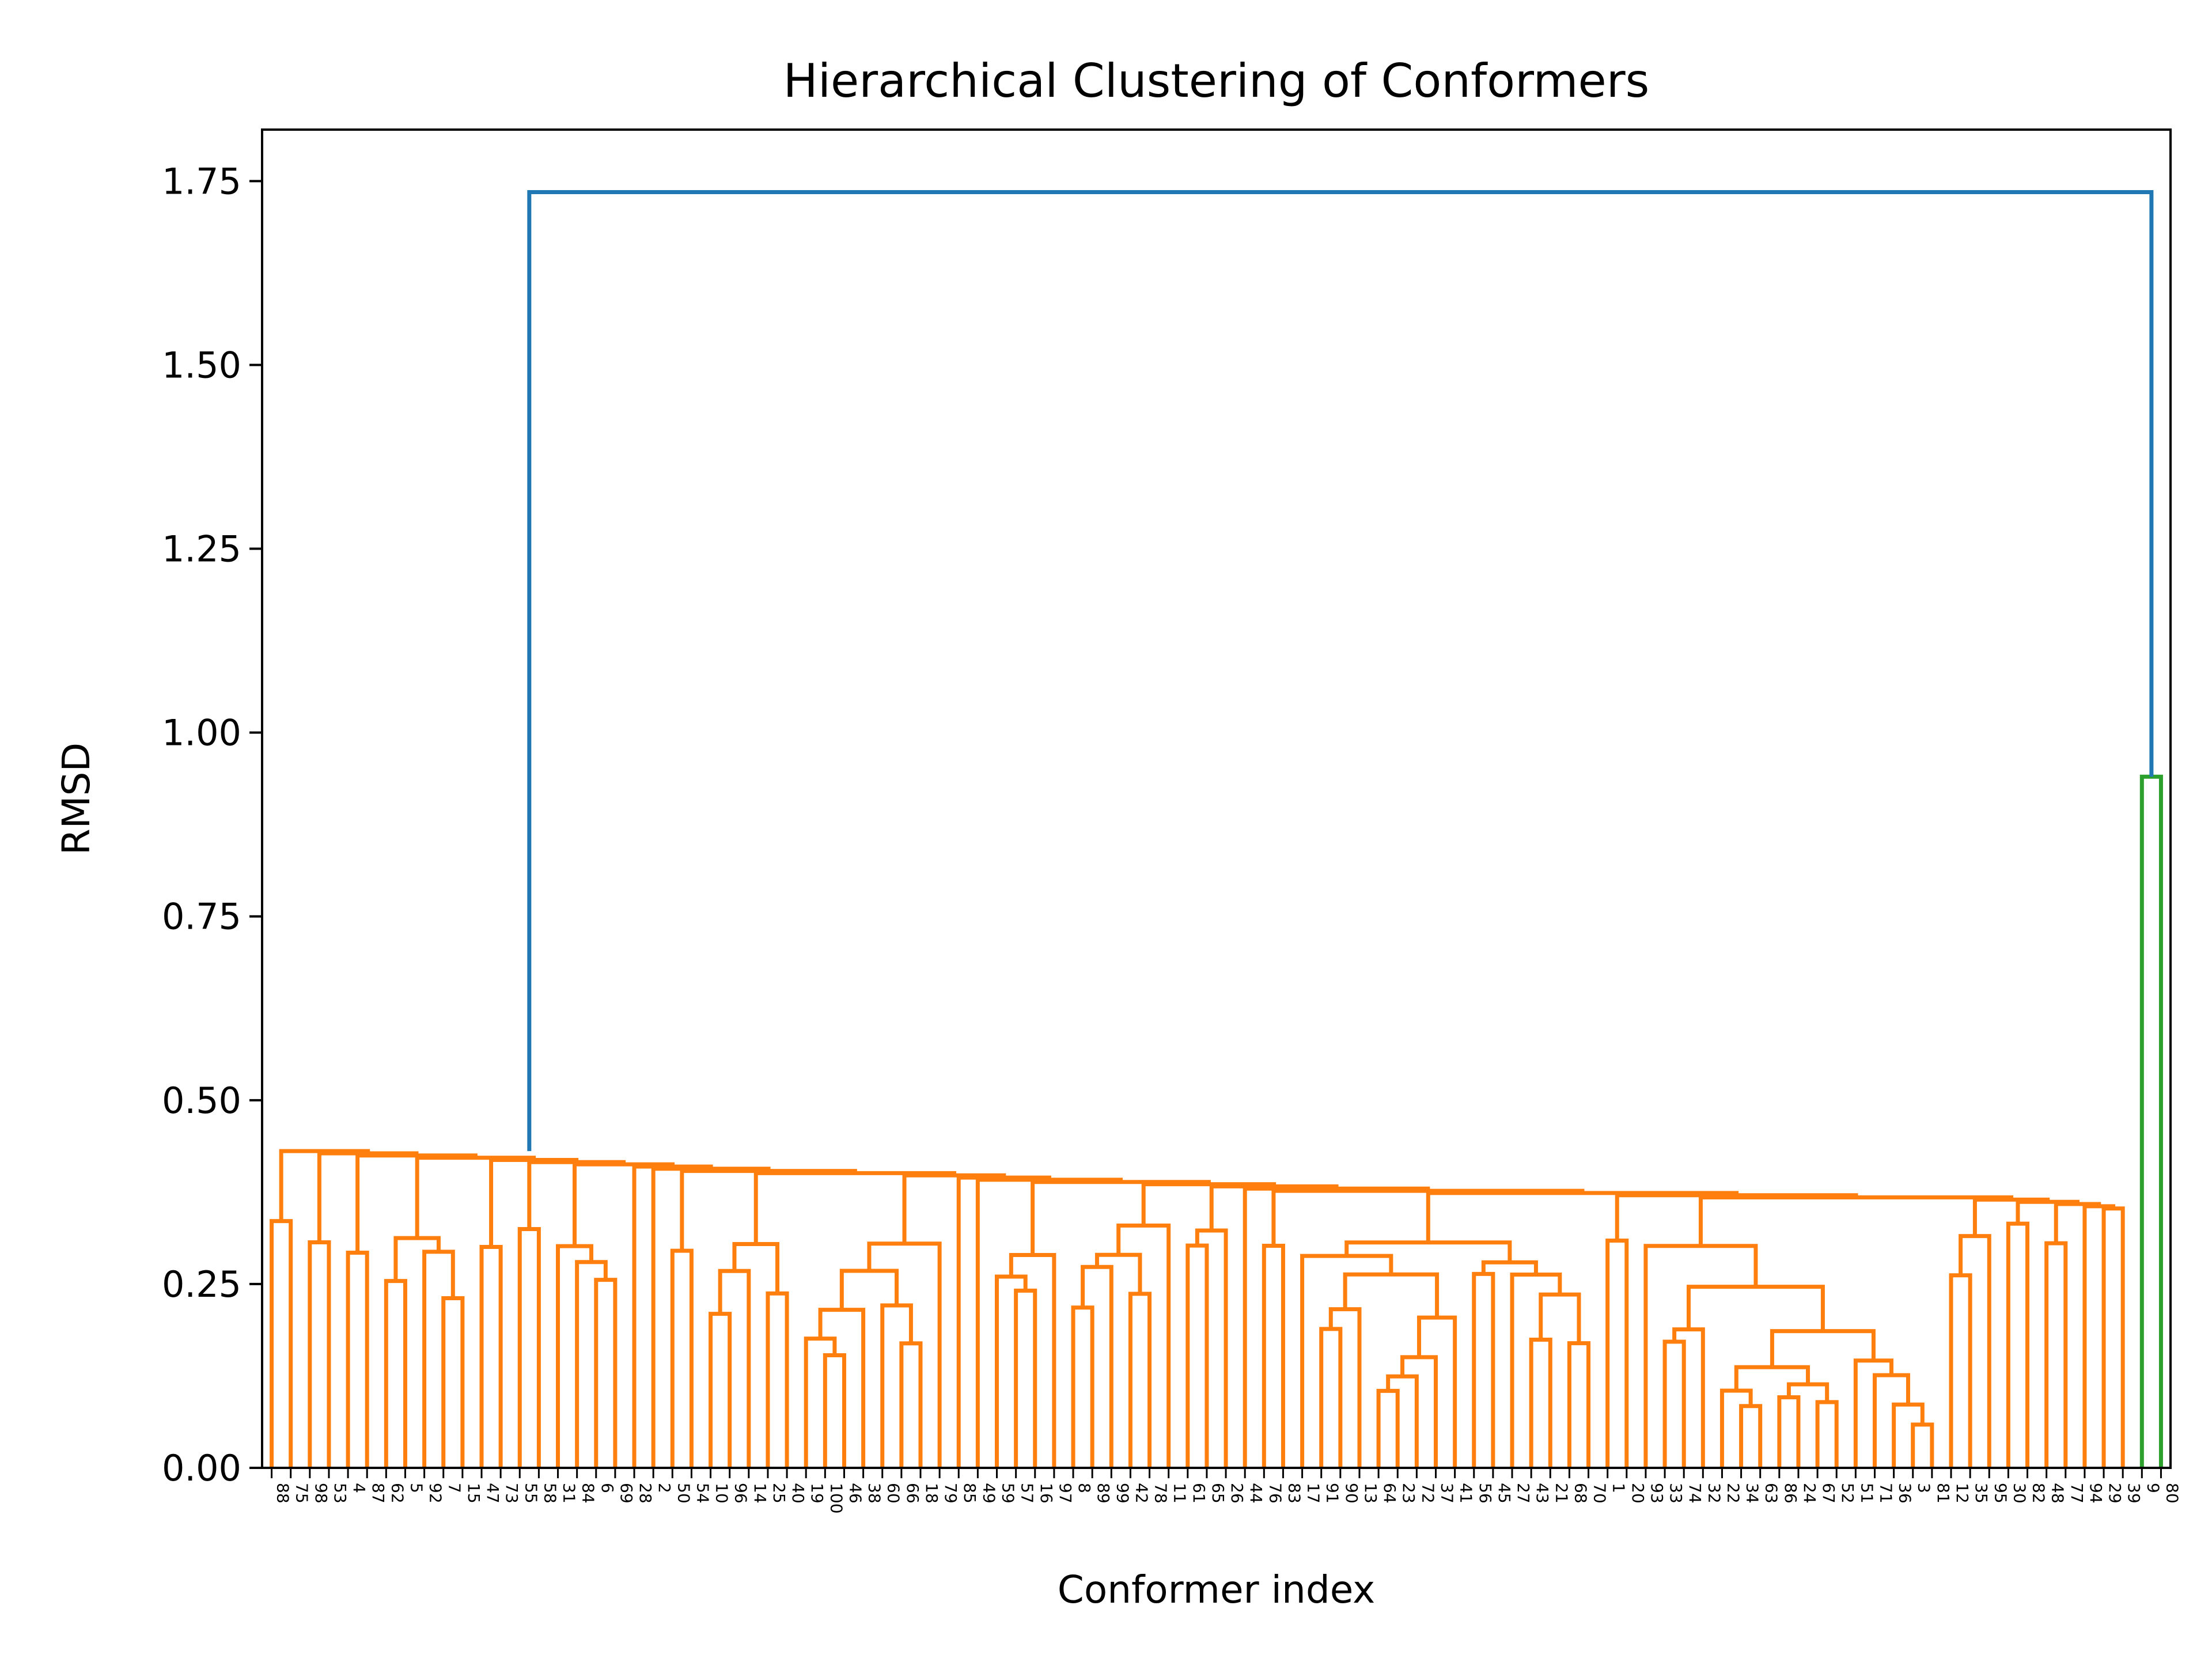 This screenshot has width=2212, height=1662. I want to click on x-tick-label: 44, so click(1256, 1493).